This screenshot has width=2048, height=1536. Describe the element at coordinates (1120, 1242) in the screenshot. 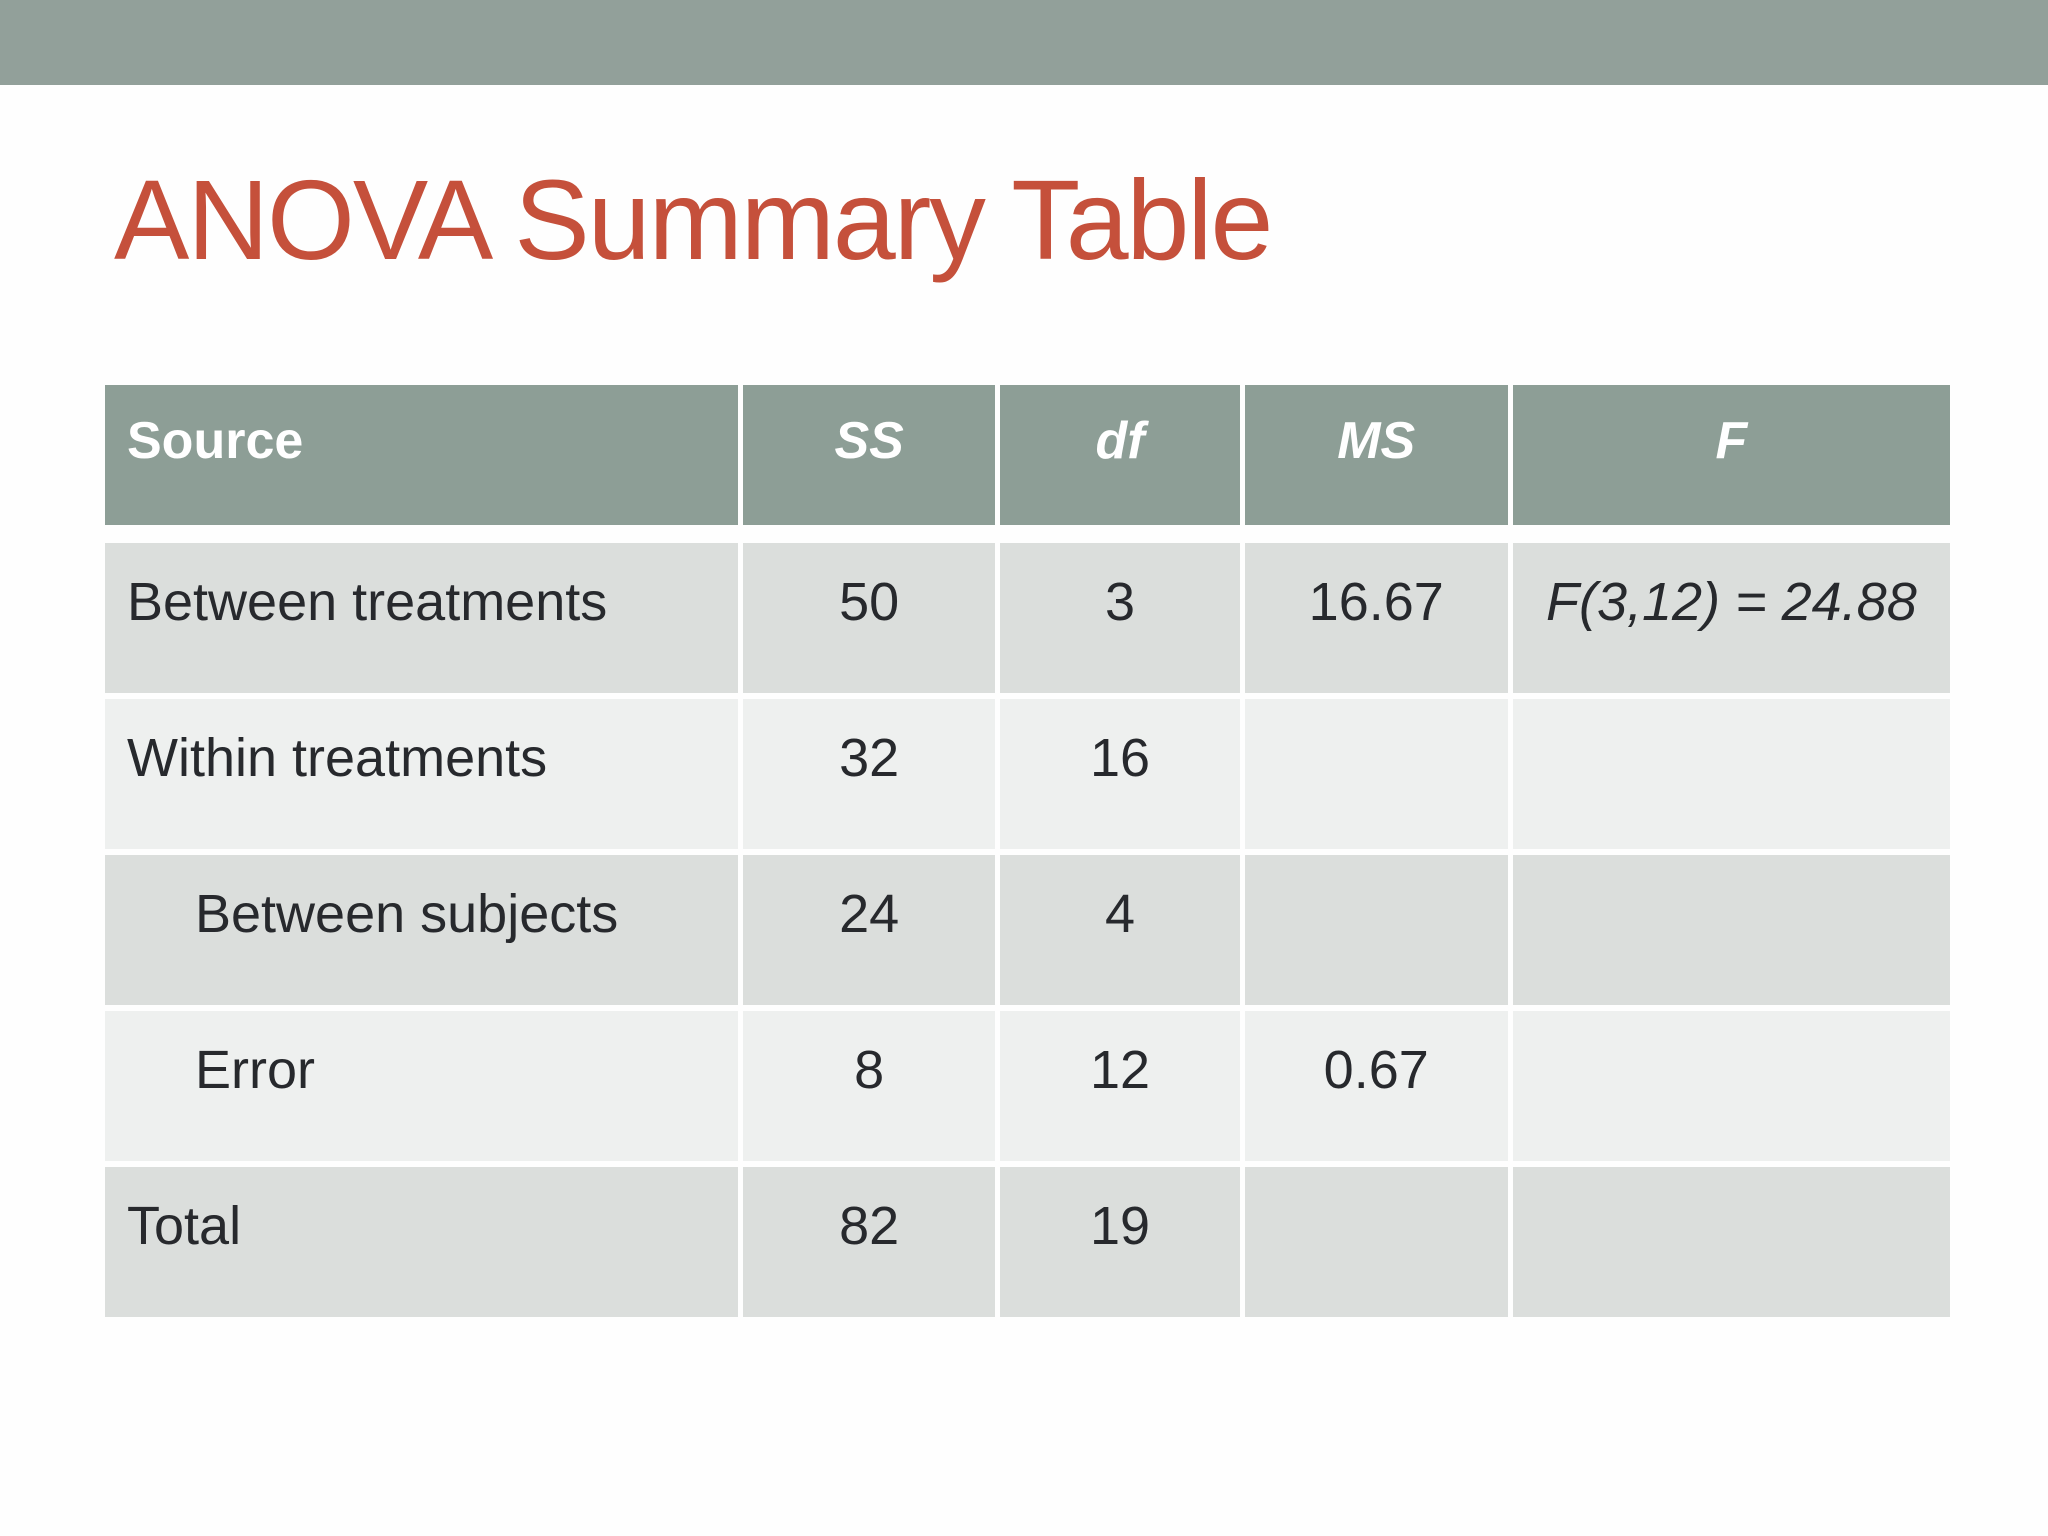

I see `cell-df: 19` at that location.